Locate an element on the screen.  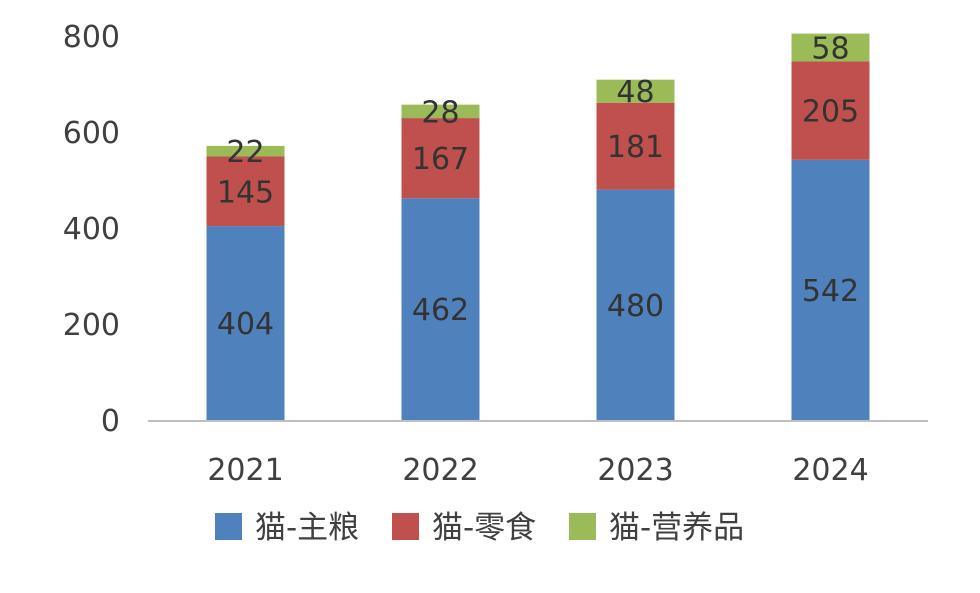
y-tick-label: 200 is located at coordinates (91, 325).